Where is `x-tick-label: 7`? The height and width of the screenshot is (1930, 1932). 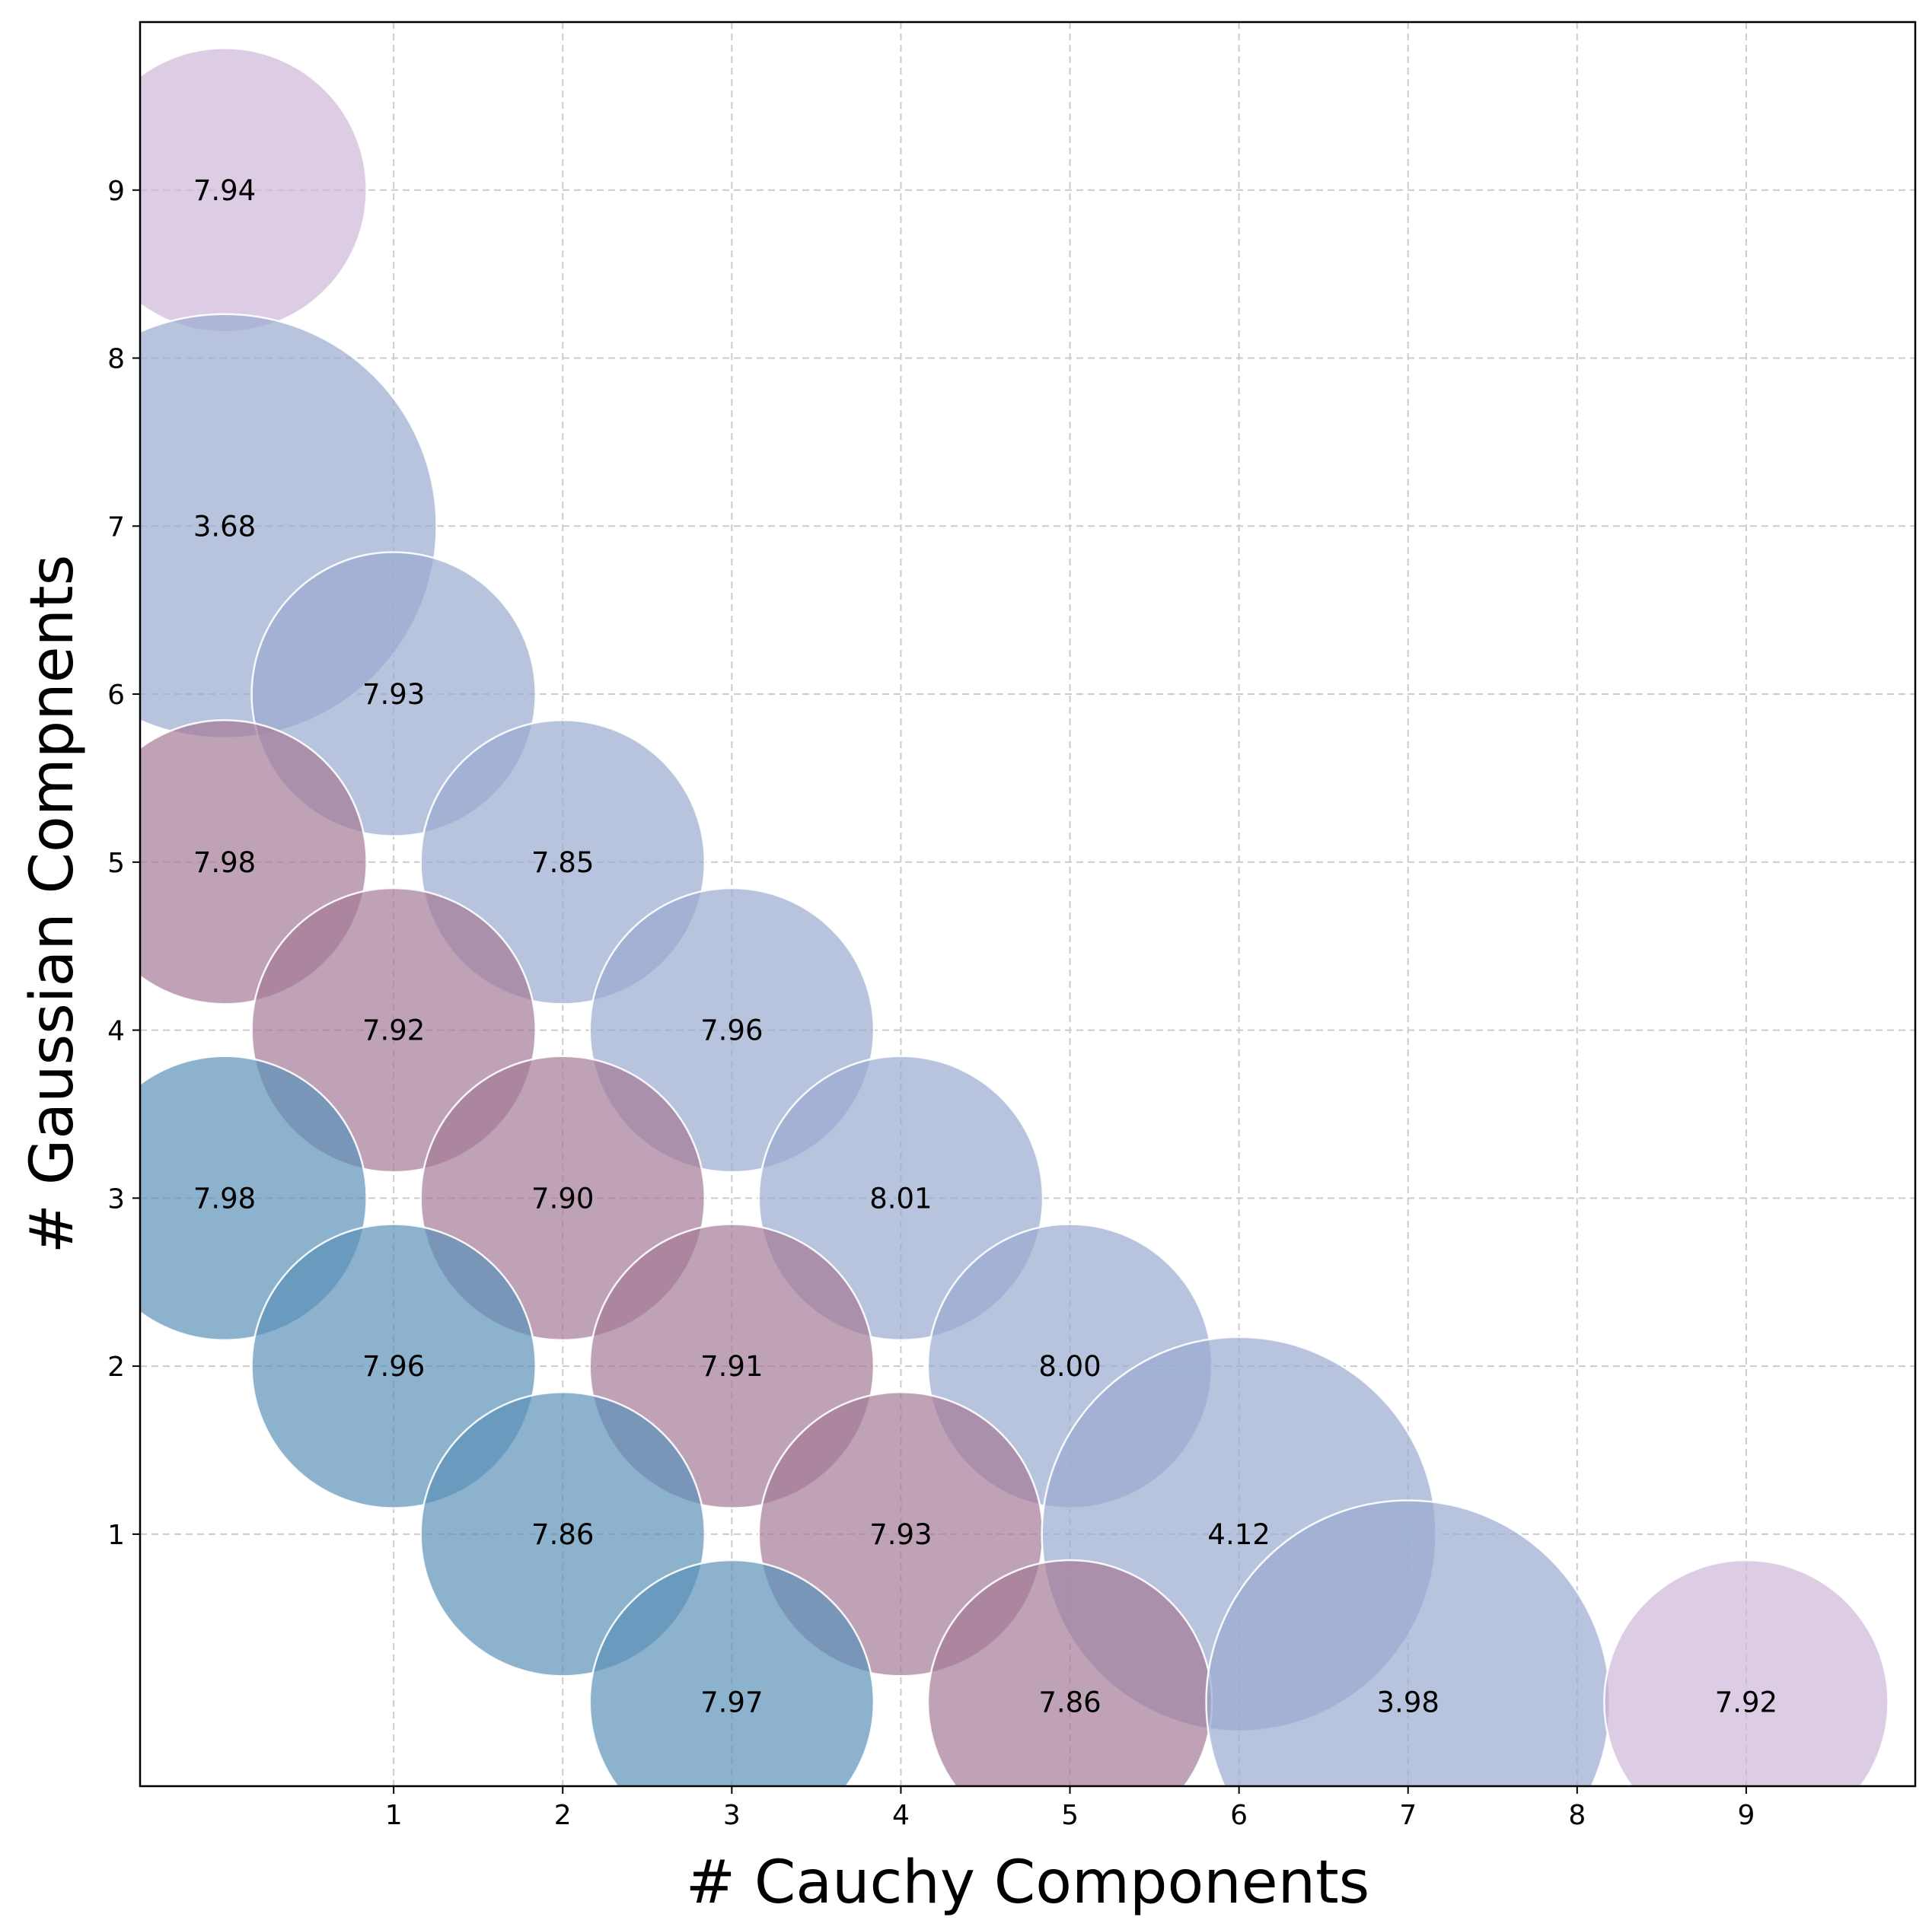
x-tick-label: 7 is located at coordinates (1408, 1815).